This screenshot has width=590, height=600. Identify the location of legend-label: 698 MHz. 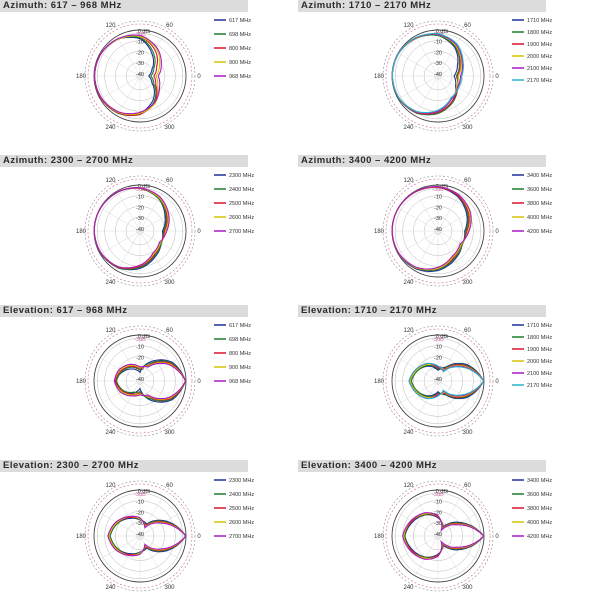
(240, 35).